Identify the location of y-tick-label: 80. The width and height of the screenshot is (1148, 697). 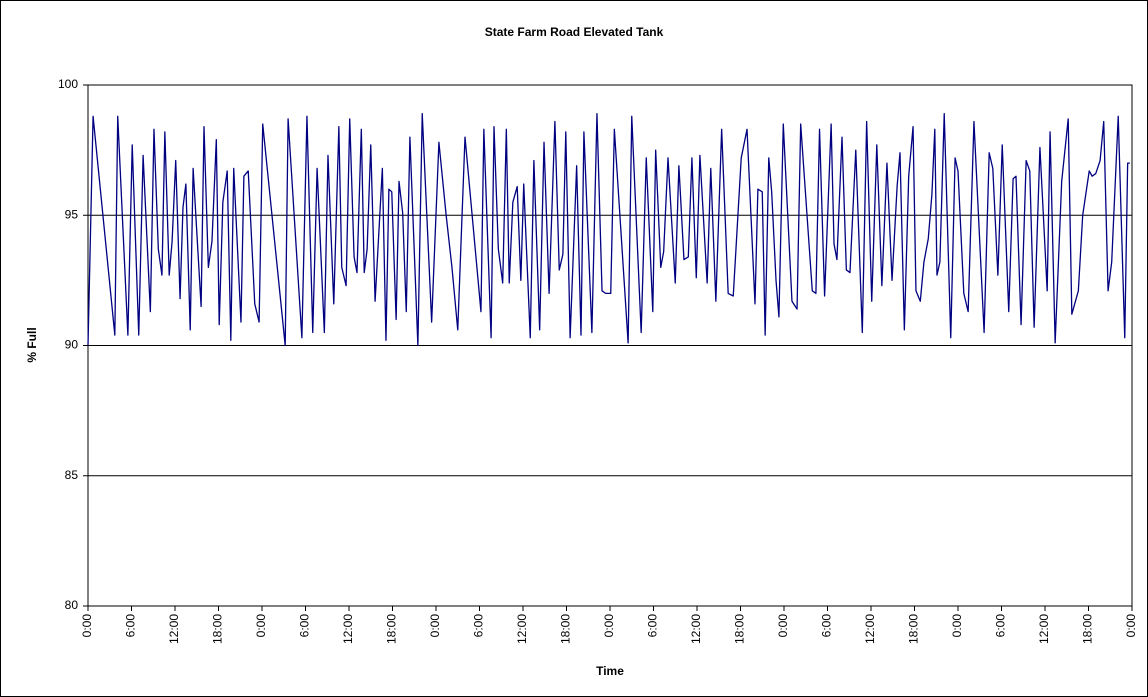
(72, 605).